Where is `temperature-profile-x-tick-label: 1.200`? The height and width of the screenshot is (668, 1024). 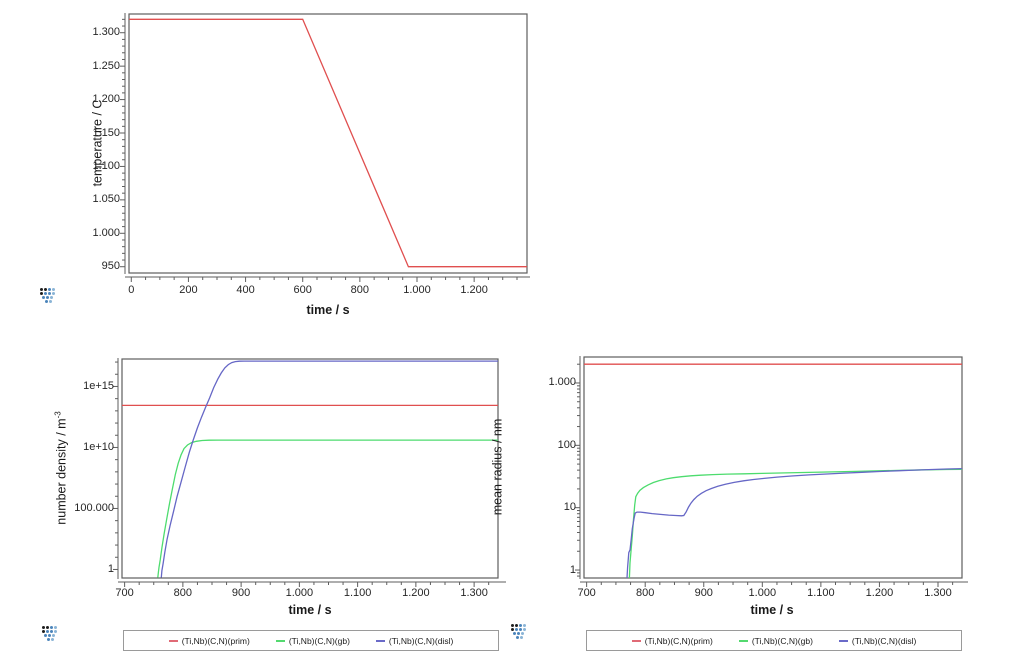
temperature-profile-x-tick-label: 1.200 is located at coordinates (474, 290).